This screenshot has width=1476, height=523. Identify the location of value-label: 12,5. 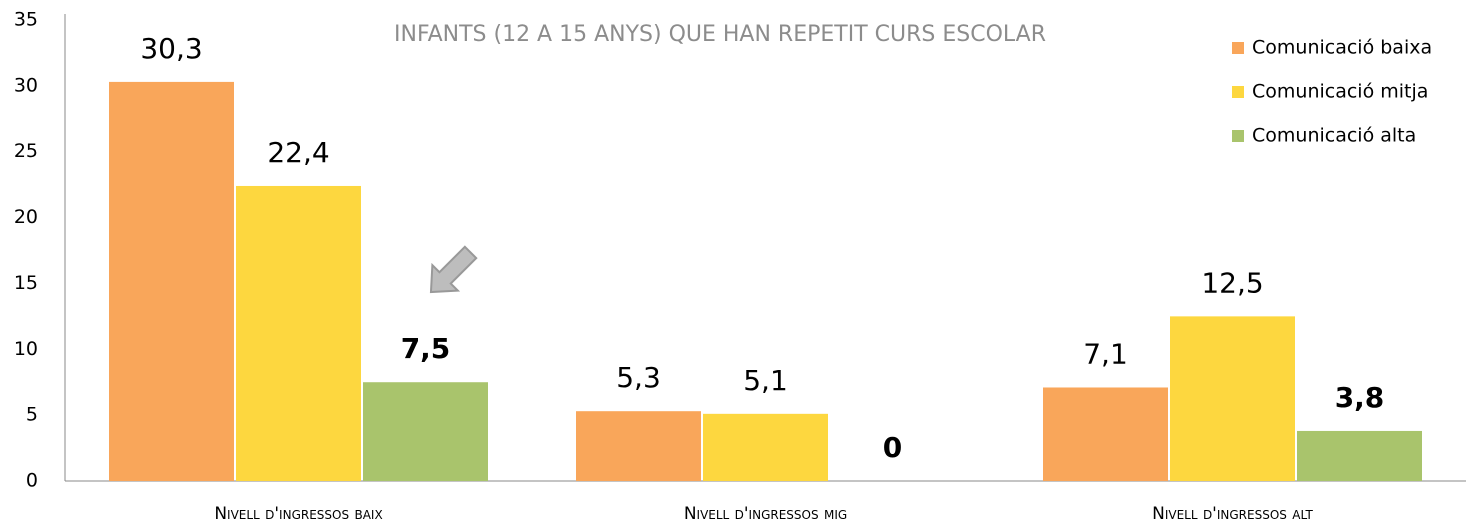
(1232, 282).